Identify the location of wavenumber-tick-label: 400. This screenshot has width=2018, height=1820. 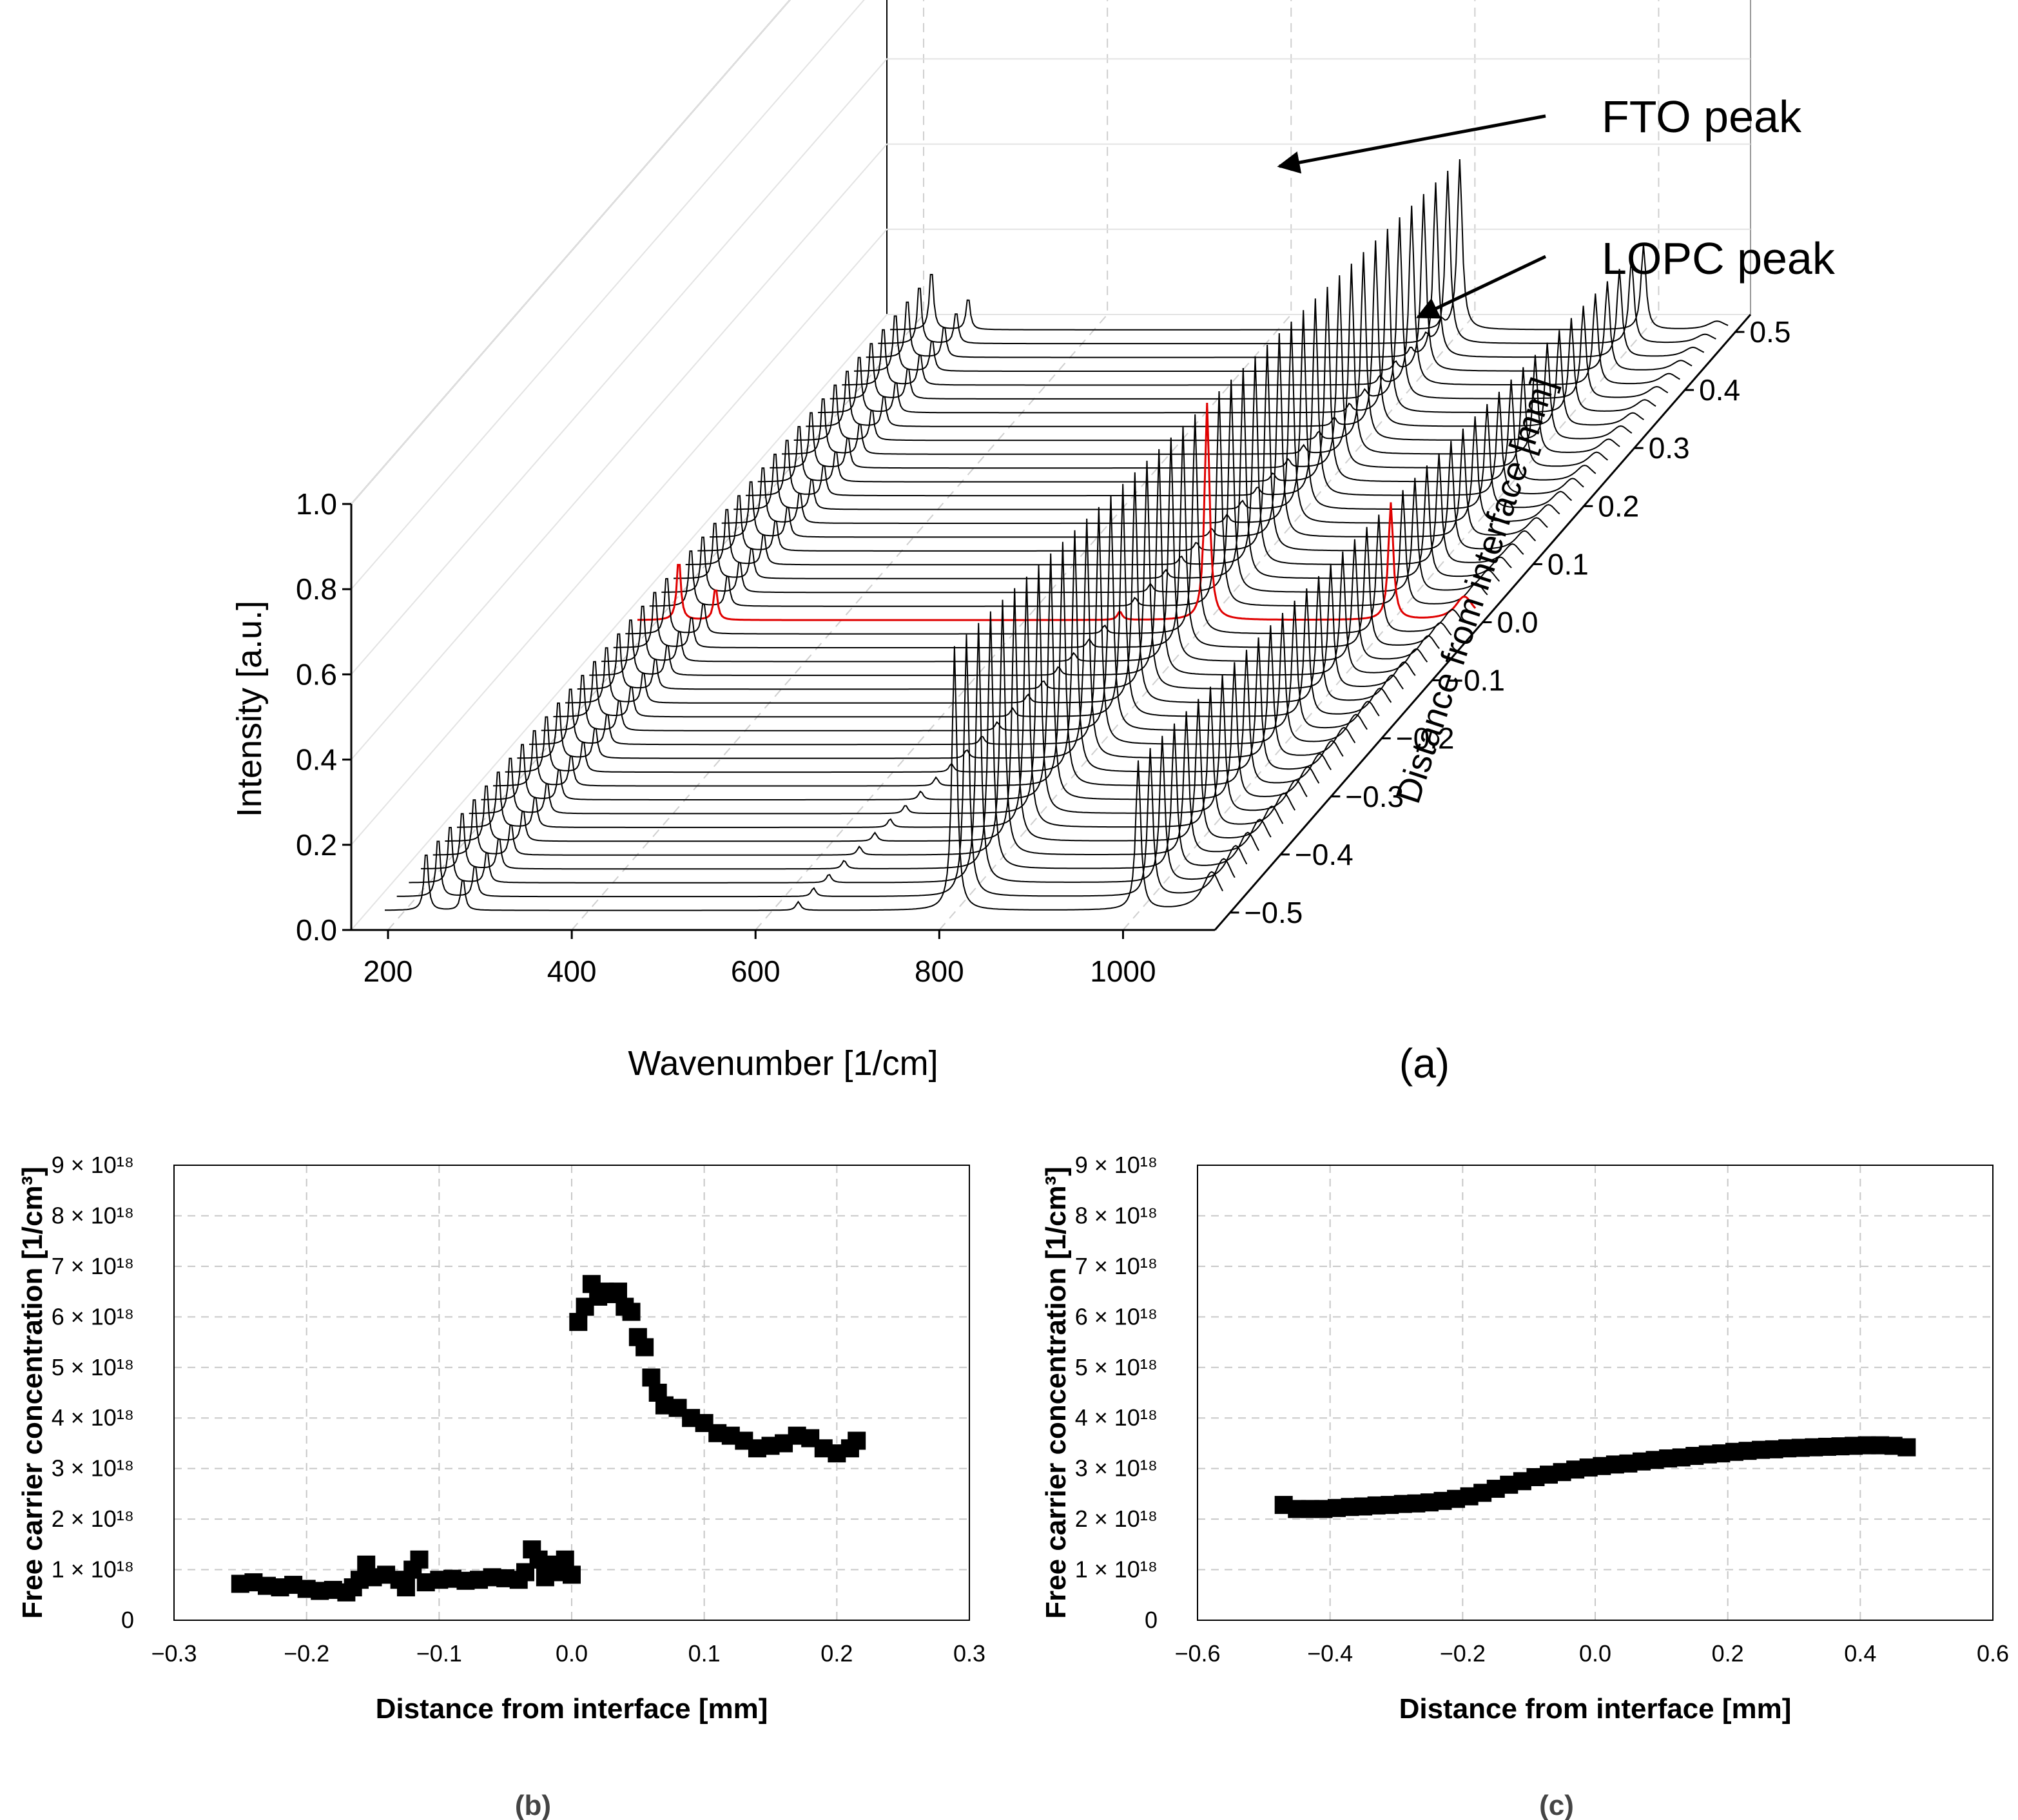
(572, 971).